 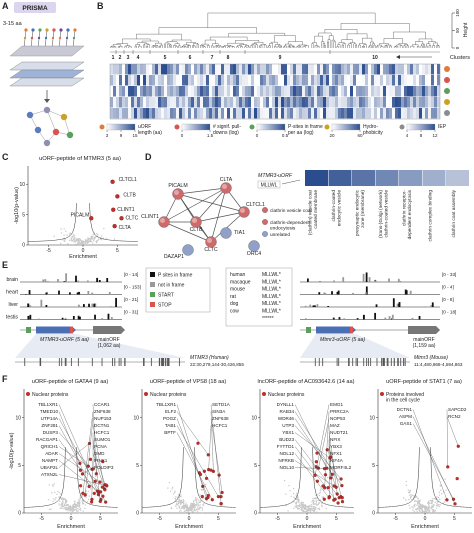 I want to click on axis-label: -log10(p-value), so click(x=12, y=450).